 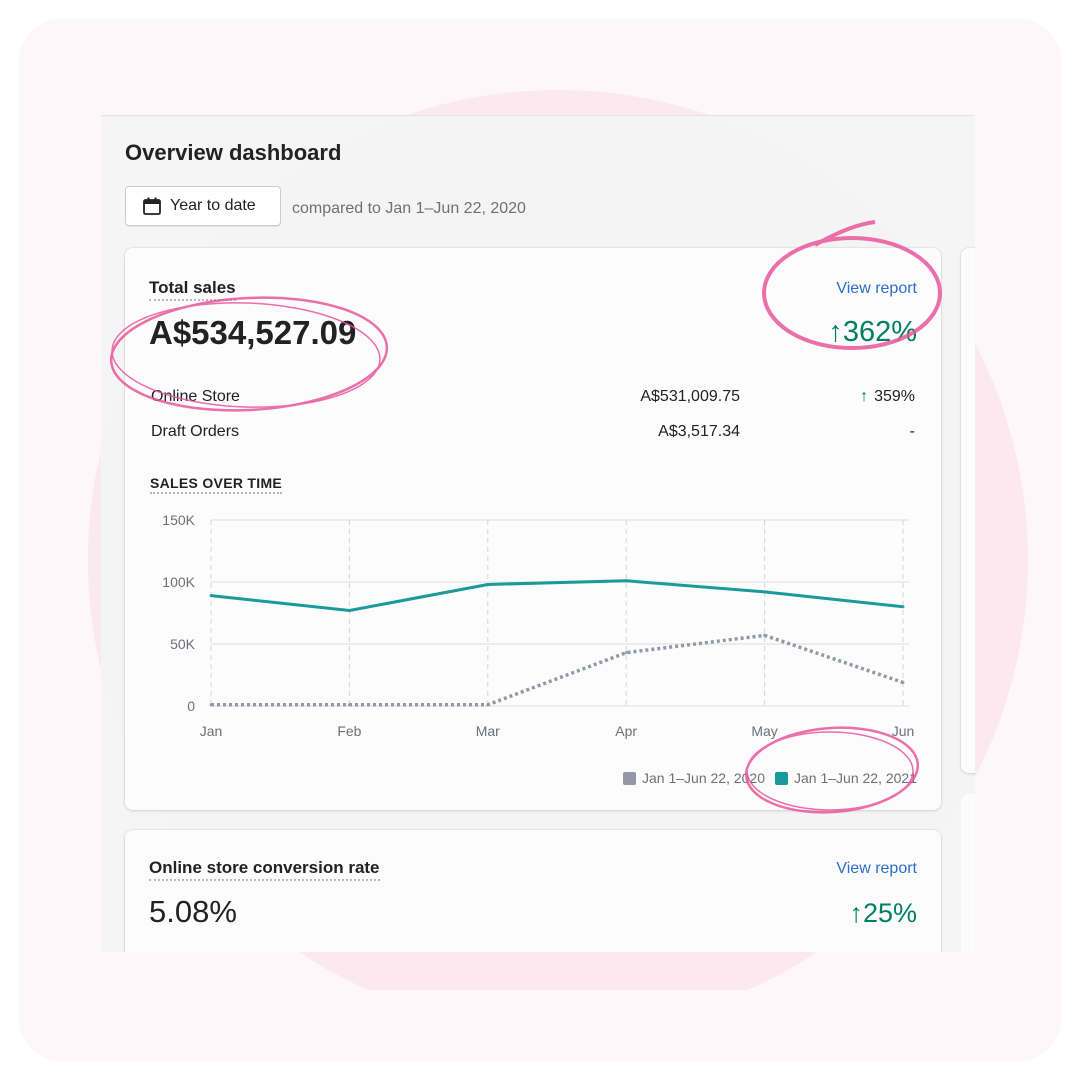 I want to click on total-sales-value: A$534,527.09, so click(x=253, y=332).